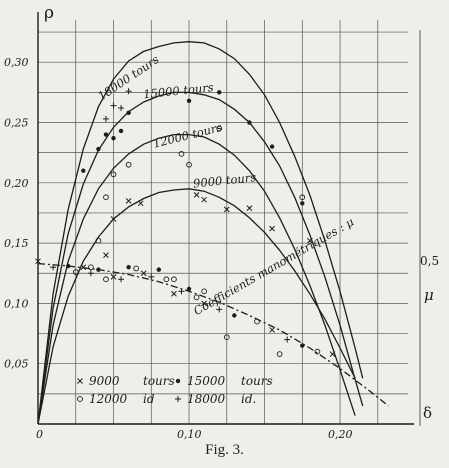 Image resolution: width=449 pixels, height=468 pixels. I want to click on y2-axis-label: μ, so click(429, 295).